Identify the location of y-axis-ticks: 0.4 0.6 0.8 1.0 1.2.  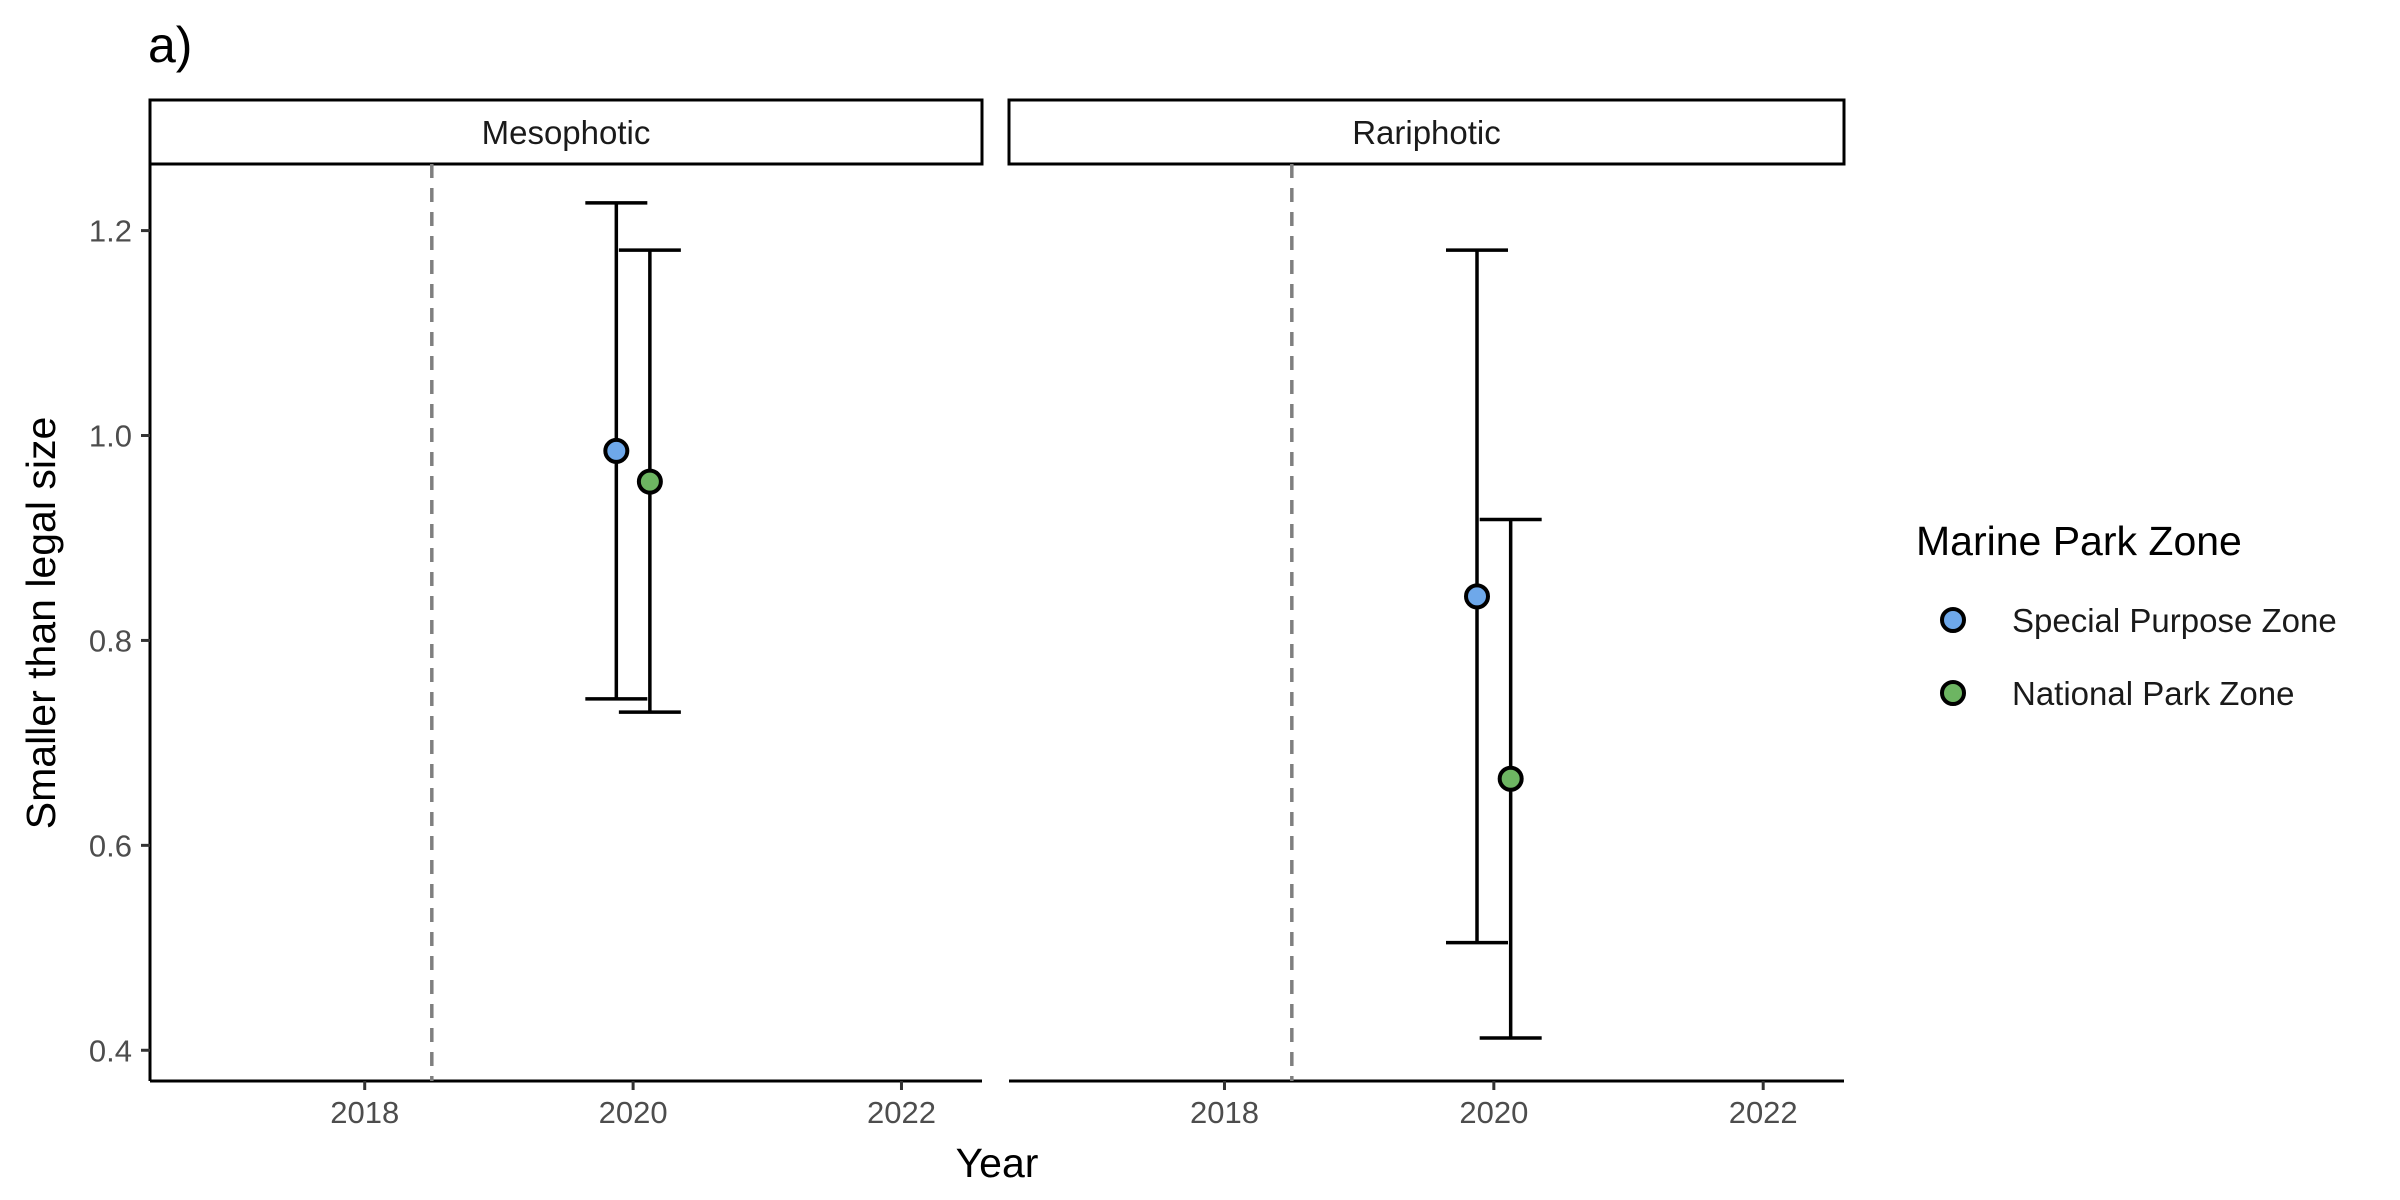
(119, 641).